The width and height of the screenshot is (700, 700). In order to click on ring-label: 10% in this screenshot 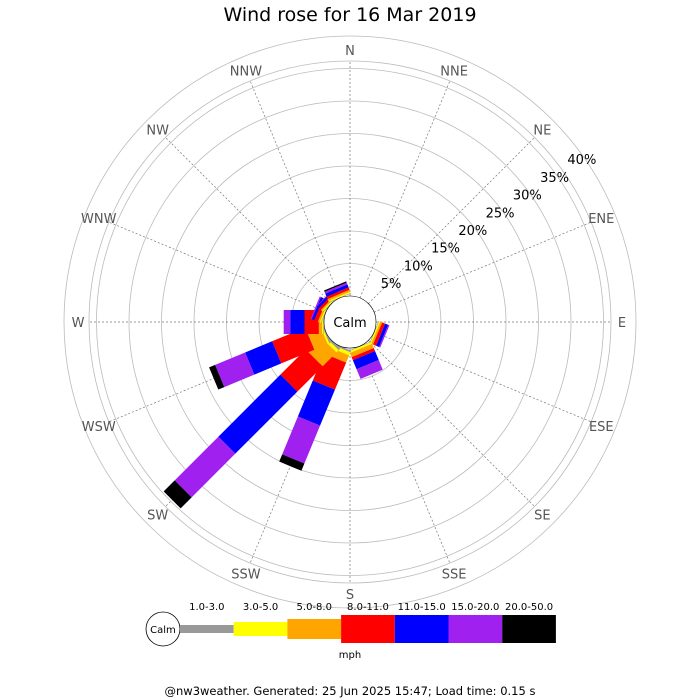, I will do `click(418, 266)`.